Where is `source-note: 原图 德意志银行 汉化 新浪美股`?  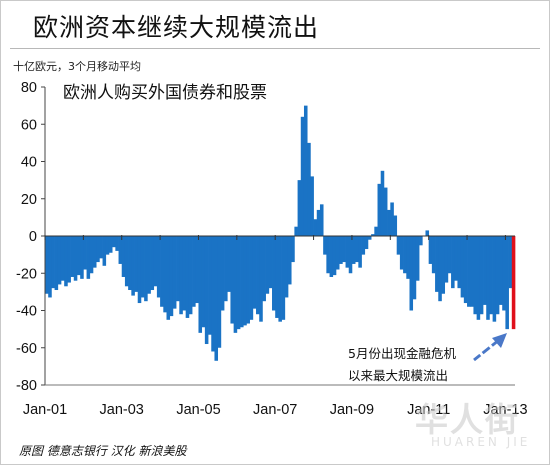
source-note: 原图 德意志银行 汉化 新浪美股 is located at coordinates (103, 451).